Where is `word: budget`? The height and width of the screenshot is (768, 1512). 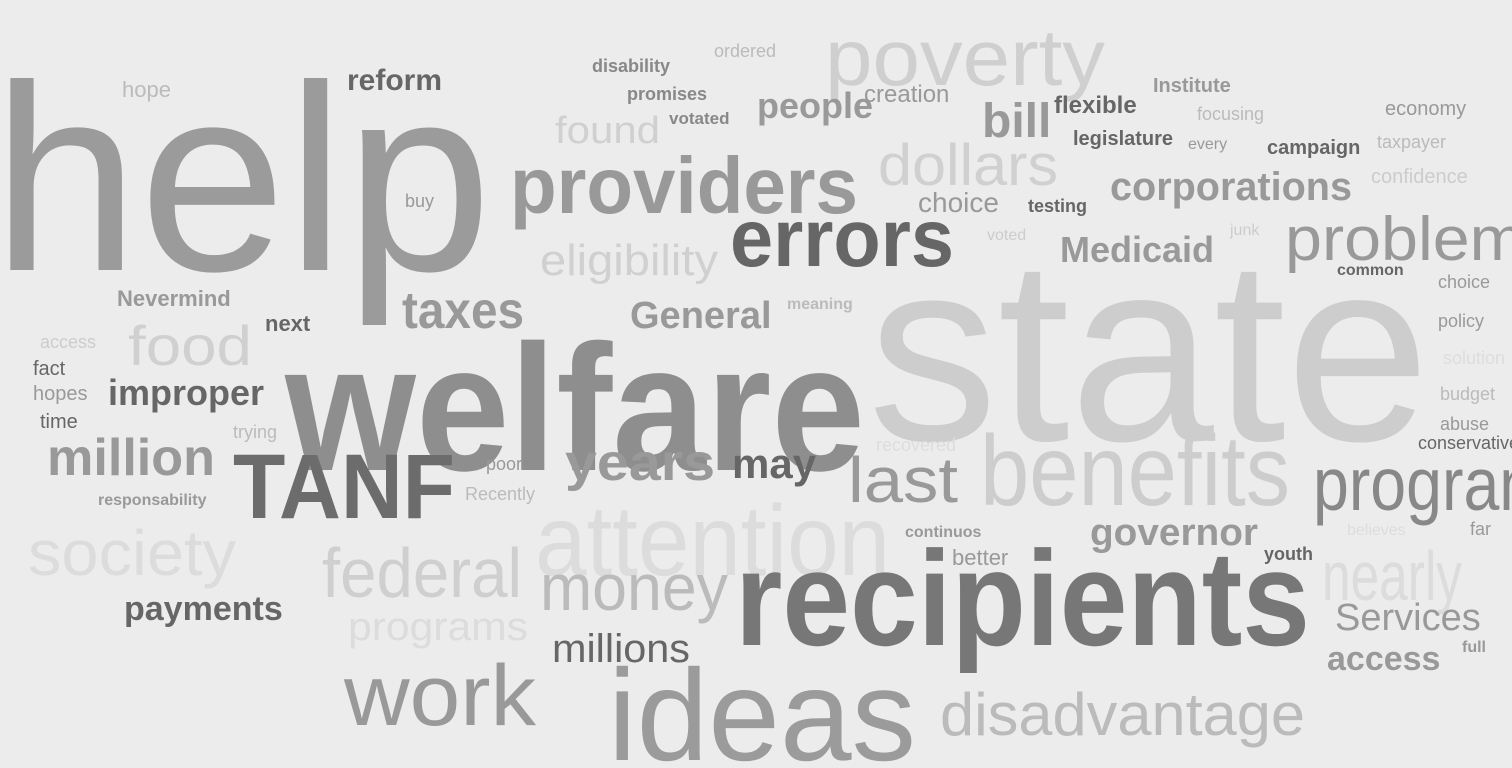 word: budget is located at coordinates (1467, 394).